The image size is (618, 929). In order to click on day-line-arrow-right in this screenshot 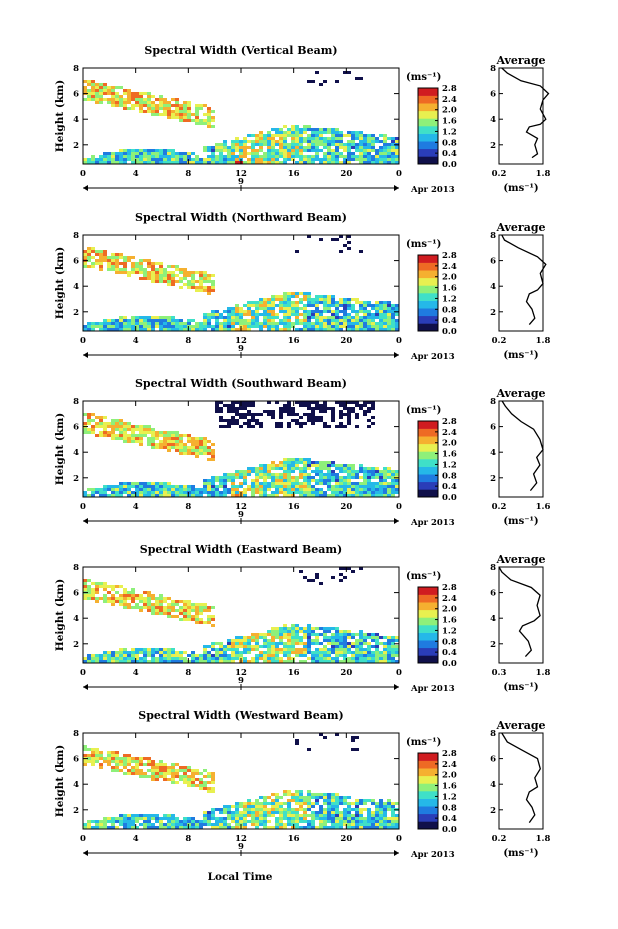, I will do `click(396, 355)`.